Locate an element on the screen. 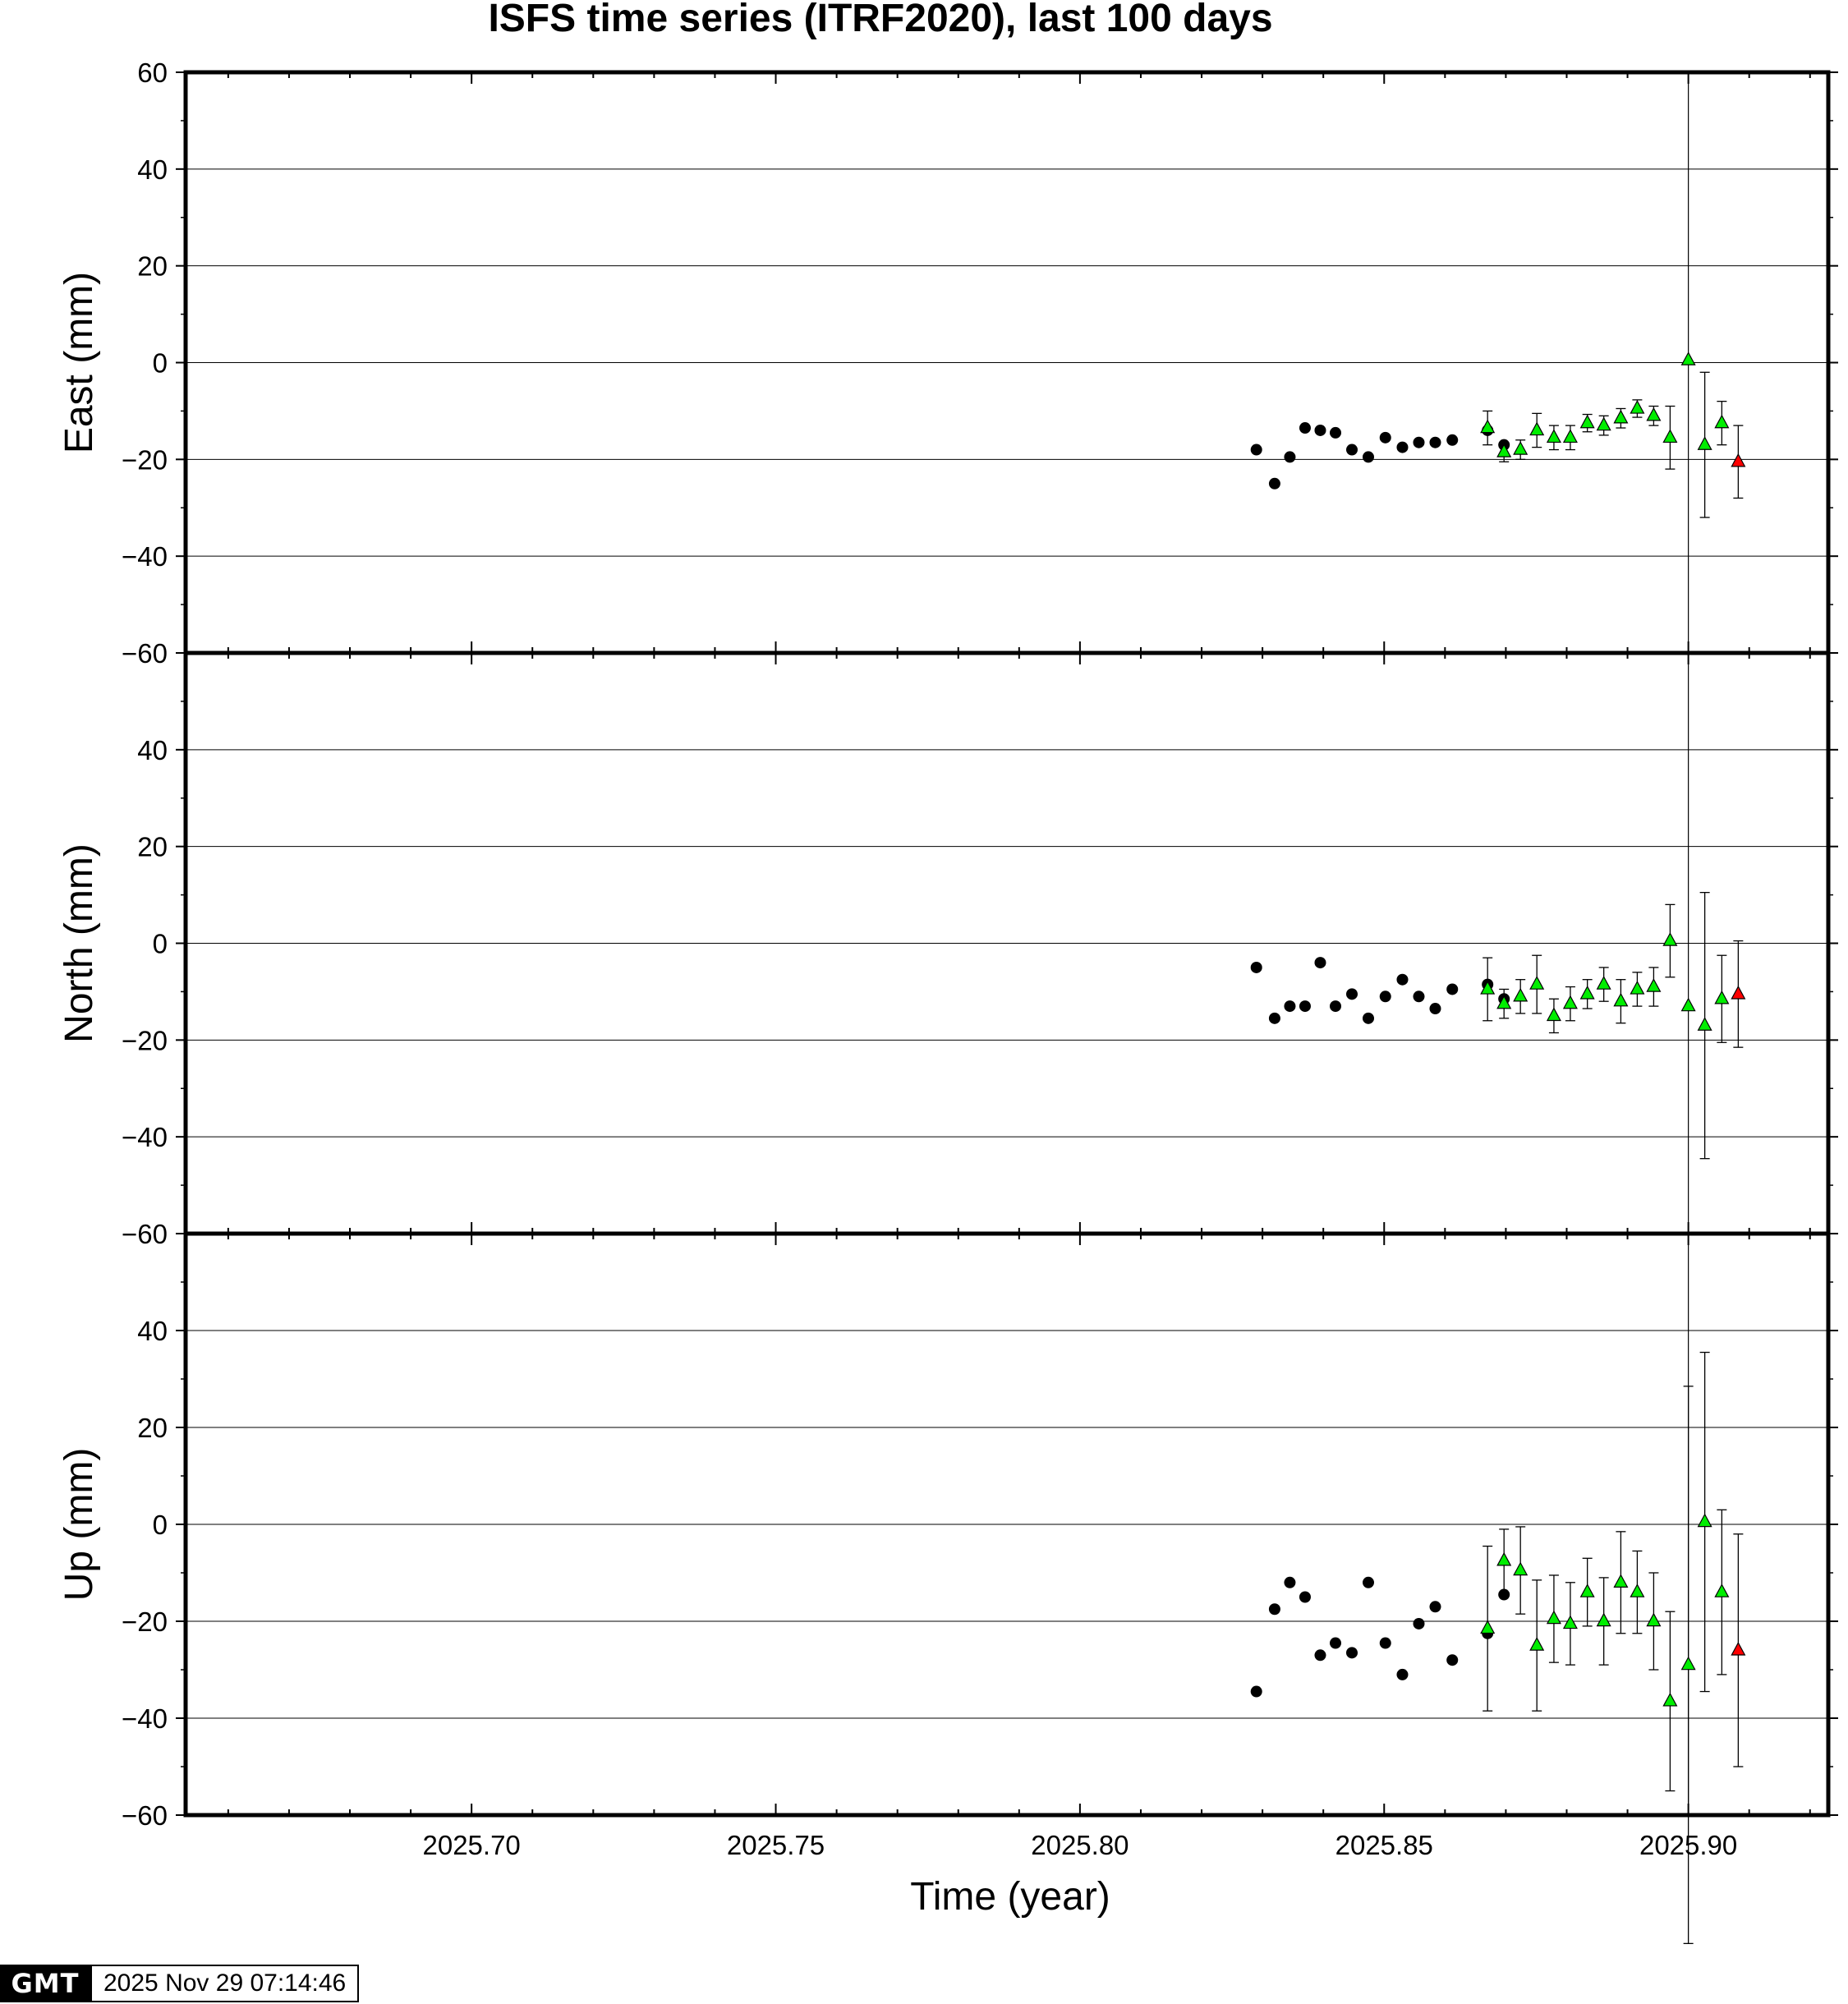  y-axis-label: North (mm) is located at coordinates (79, 943).